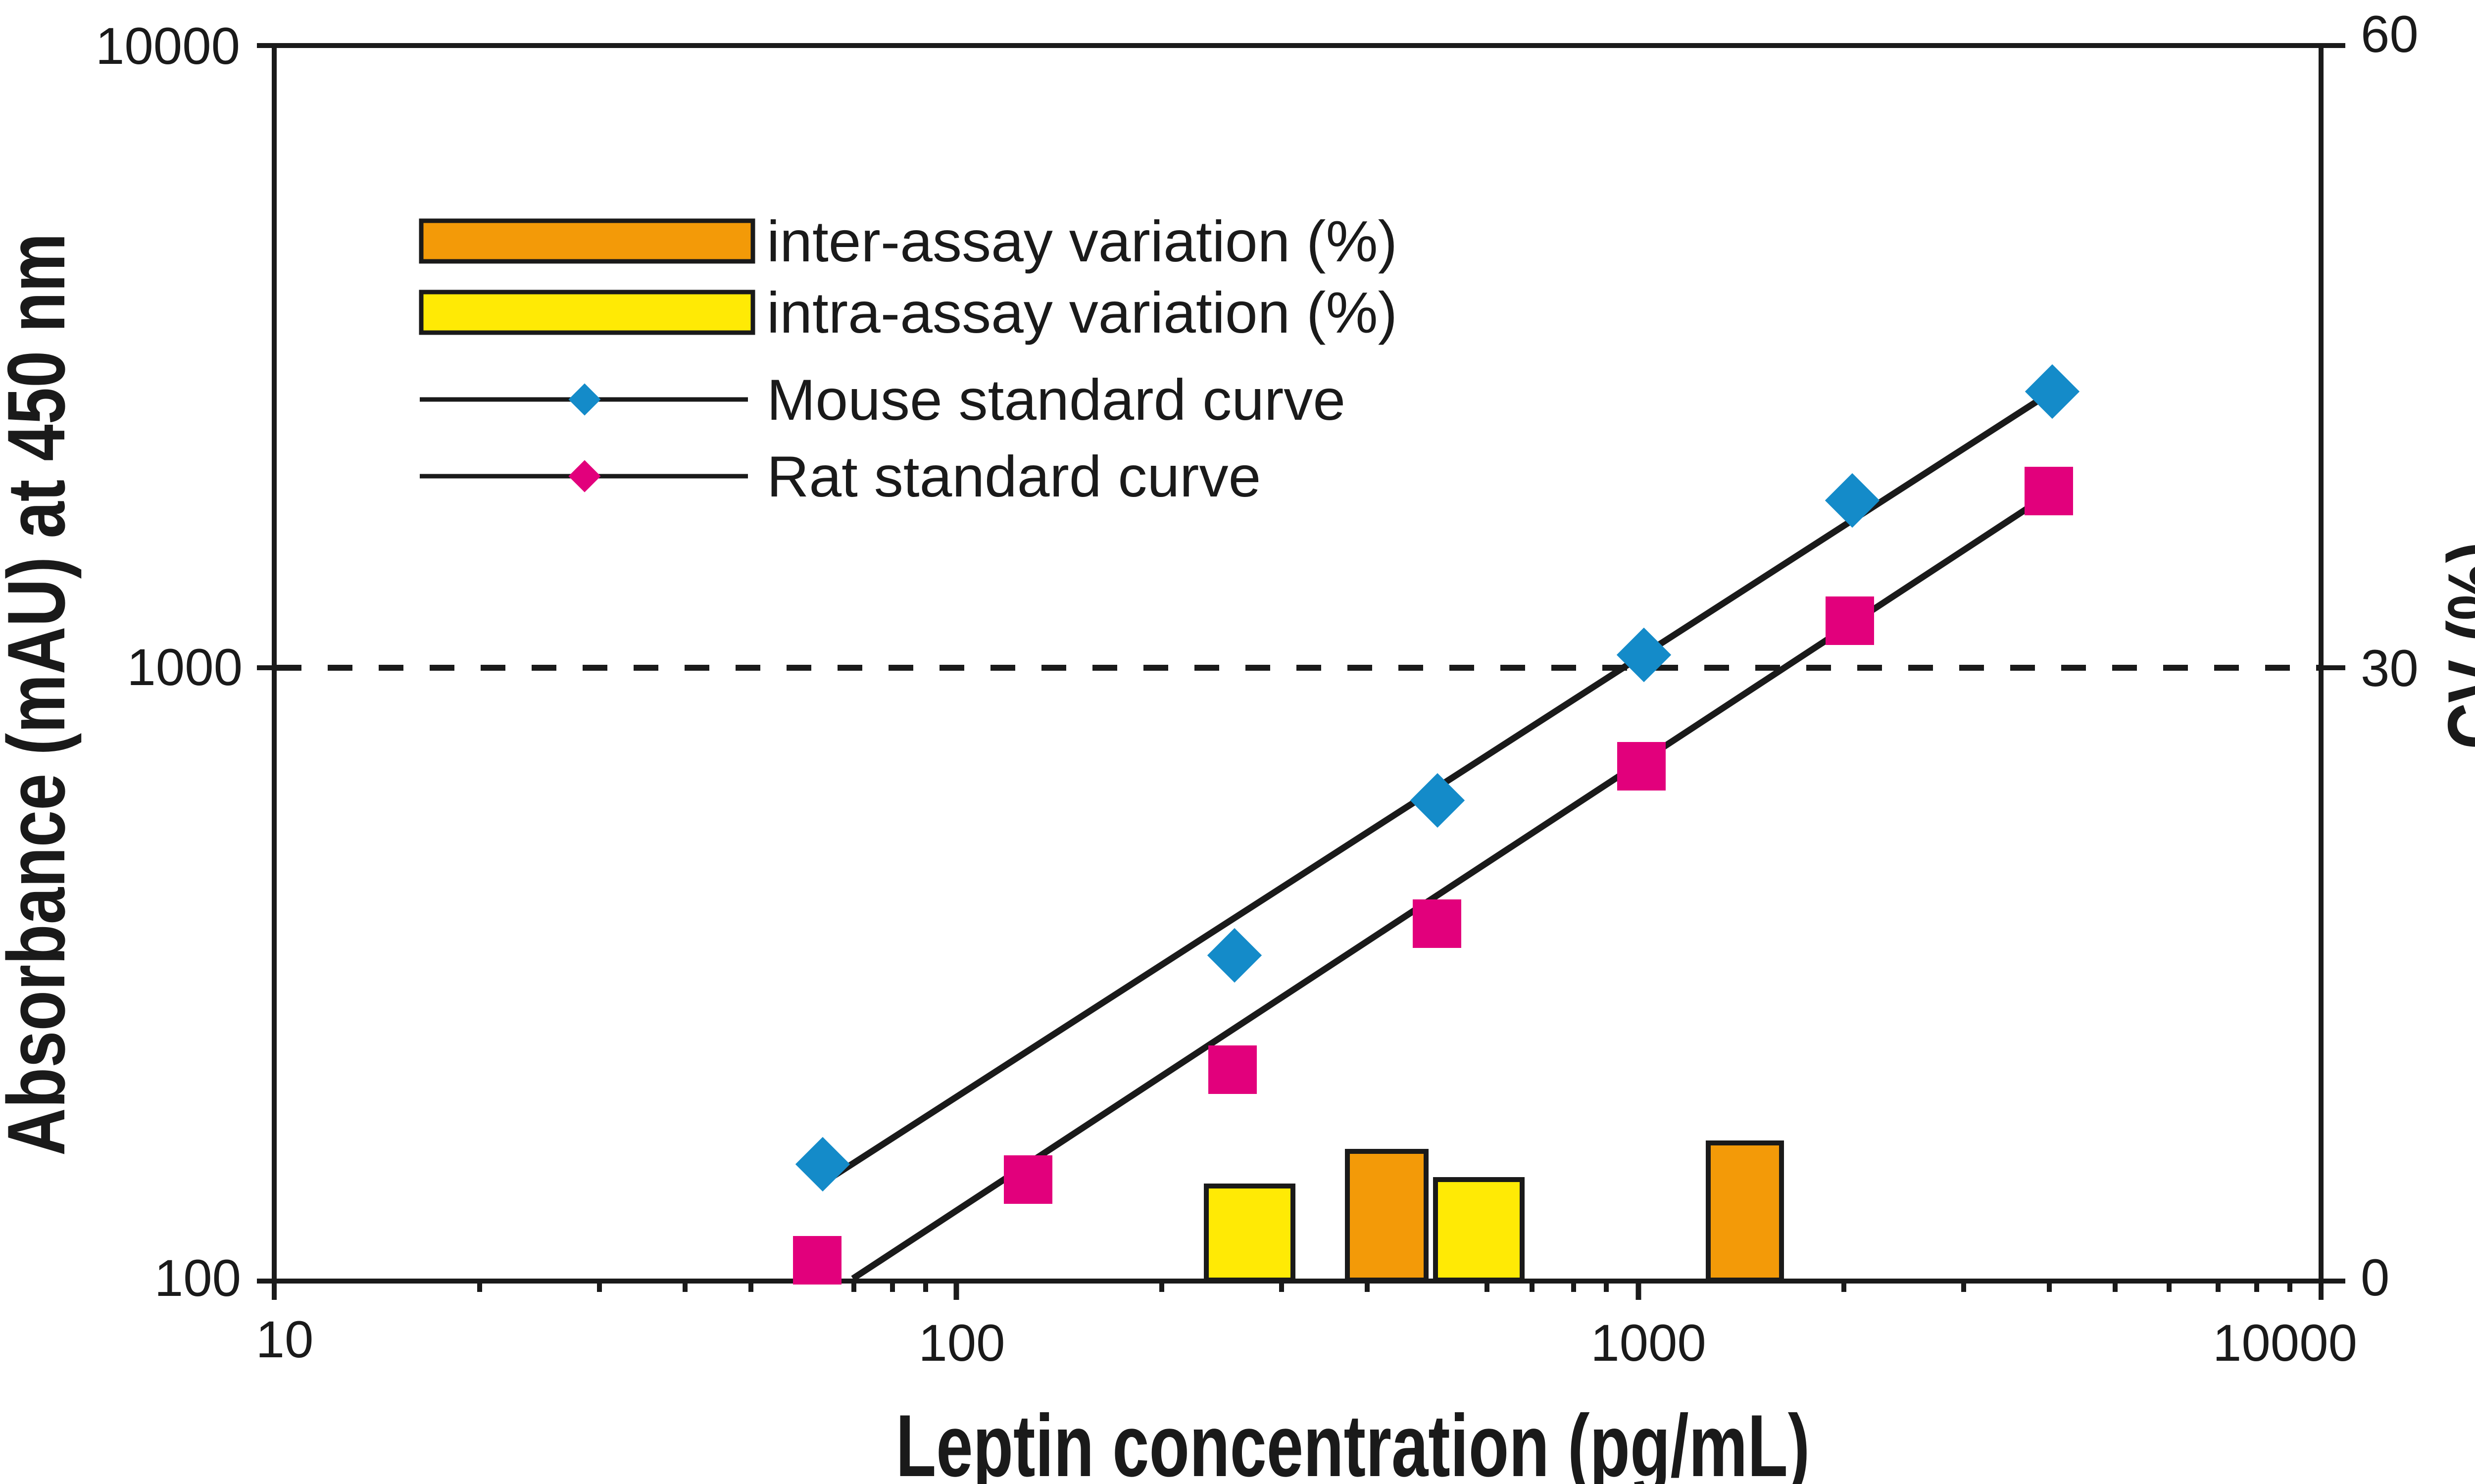 The height and width of the screenshot is (1484, 2475). What do you see at coordinates (2452, 645) in the screenshot?
I see `svg-text: CV (%)` at bounding box center [2452, 645].